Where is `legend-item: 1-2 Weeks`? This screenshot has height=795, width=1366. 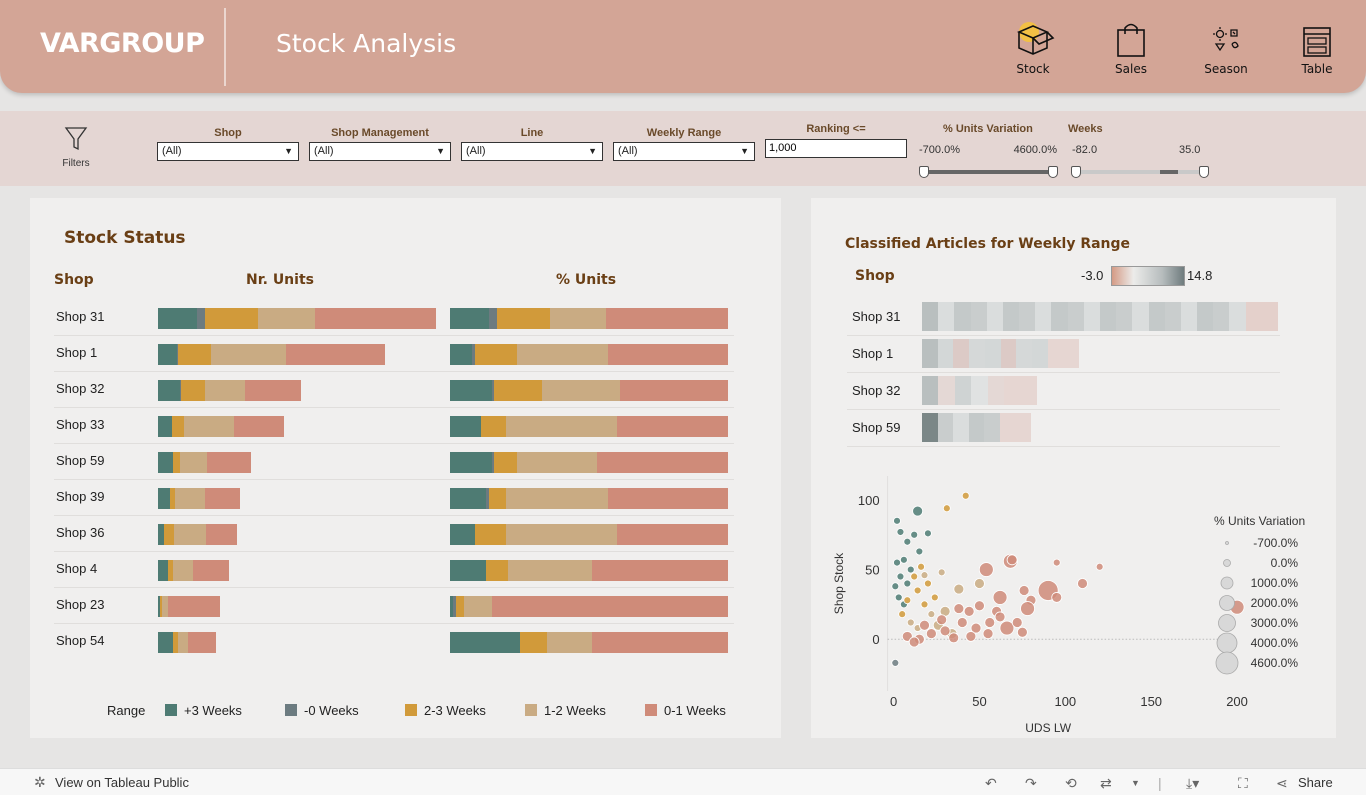
legend-item: 1-2 Weeks is located at coordinates (565, 710).